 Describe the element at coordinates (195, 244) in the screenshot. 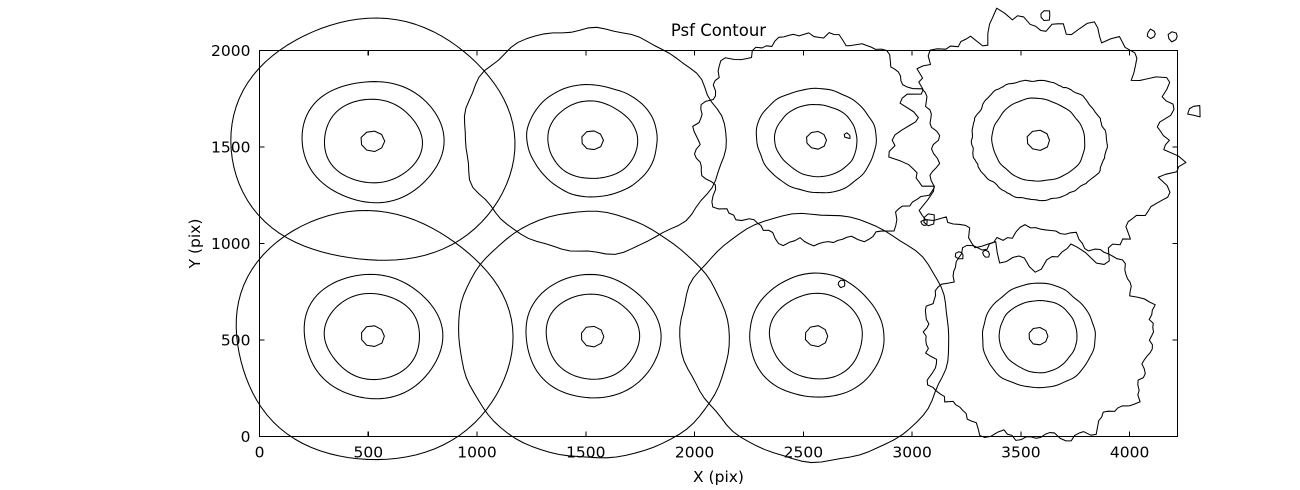

I see `y-axis-label: Y (pix)` at that location.